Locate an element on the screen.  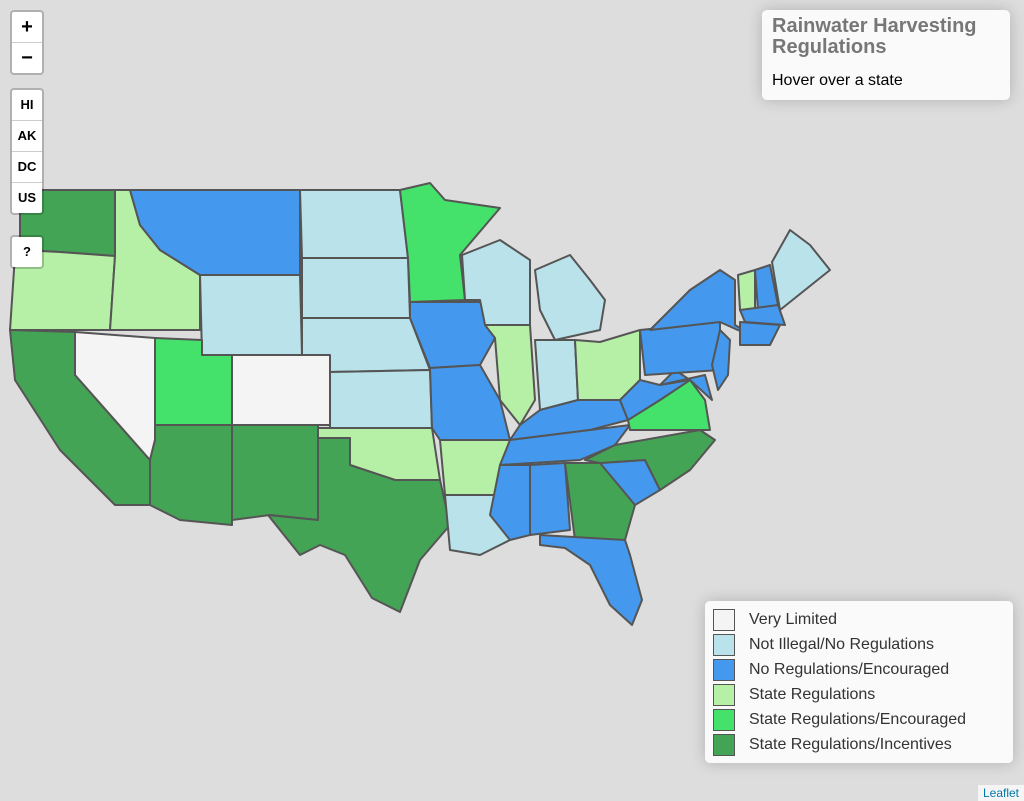
help-button: ? is located at coordinates (27, 251).